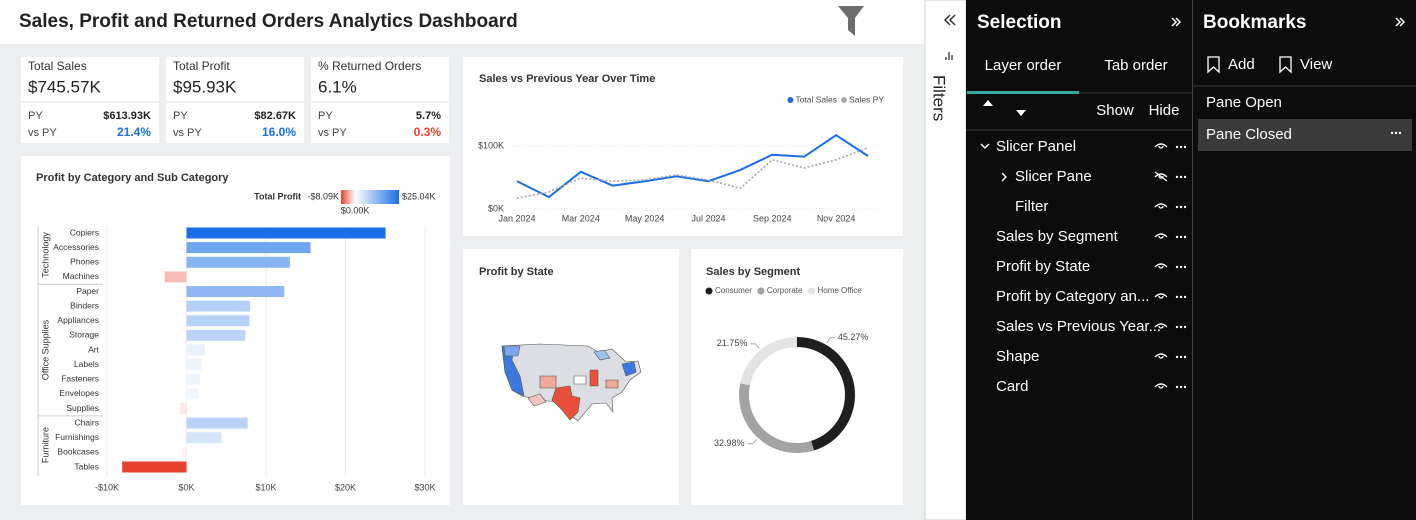 Image resolution: width=1416 pixels, height=520 pixels. Describe the element at coordinates (1023, 65) in the screenshot. I see `tab: Layer order` at that location.